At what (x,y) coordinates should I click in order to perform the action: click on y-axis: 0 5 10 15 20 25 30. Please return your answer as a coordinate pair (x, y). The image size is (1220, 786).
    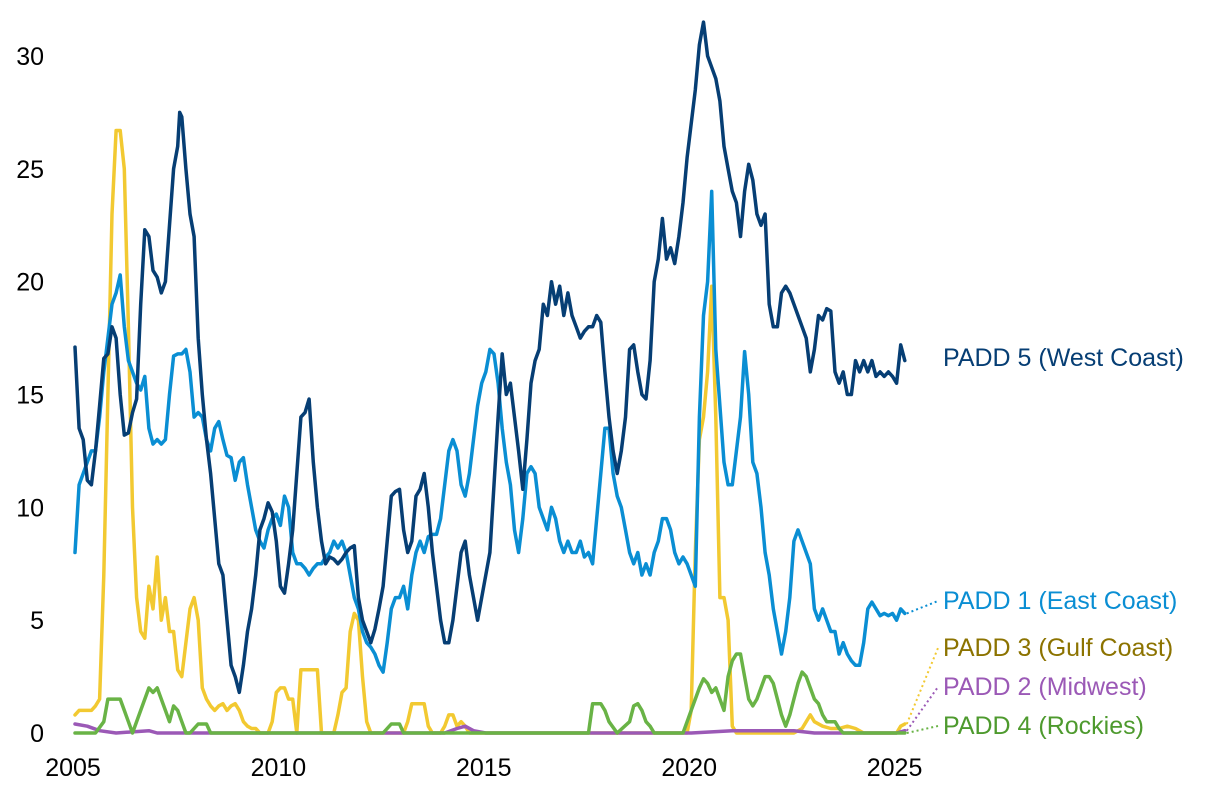
    Looking at the image, I should click on (30, 395).